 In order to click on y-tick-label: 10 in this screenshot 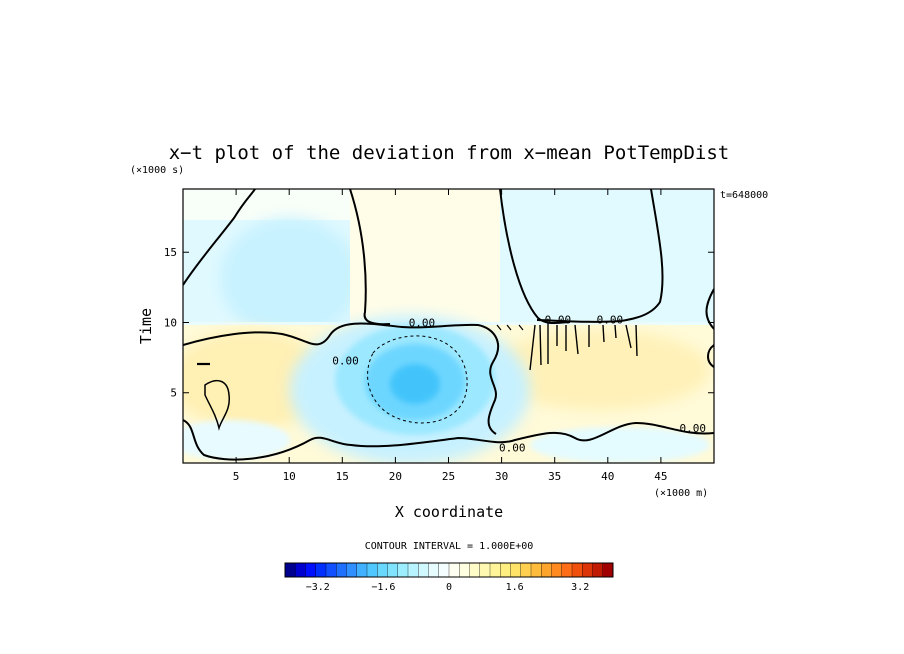, I will do `click(170, 322)`.